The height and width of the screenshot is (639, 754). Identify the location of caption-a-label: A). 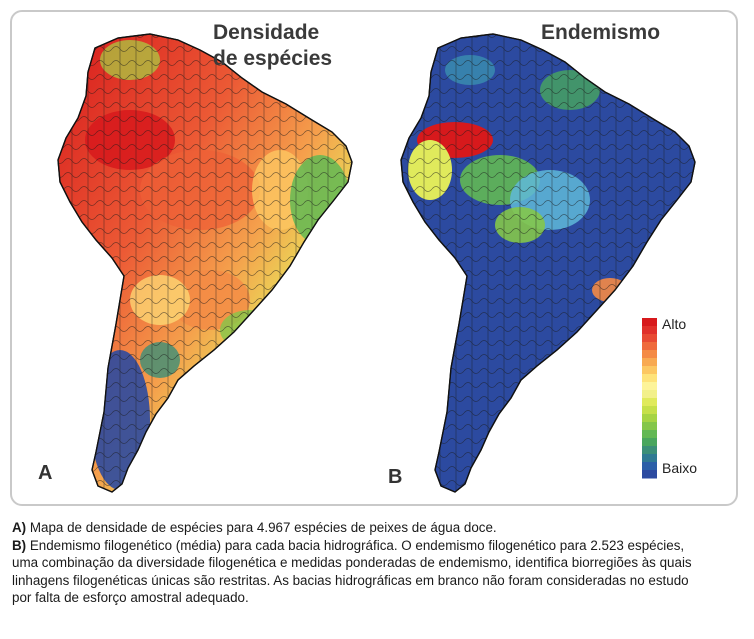
(19, 527).